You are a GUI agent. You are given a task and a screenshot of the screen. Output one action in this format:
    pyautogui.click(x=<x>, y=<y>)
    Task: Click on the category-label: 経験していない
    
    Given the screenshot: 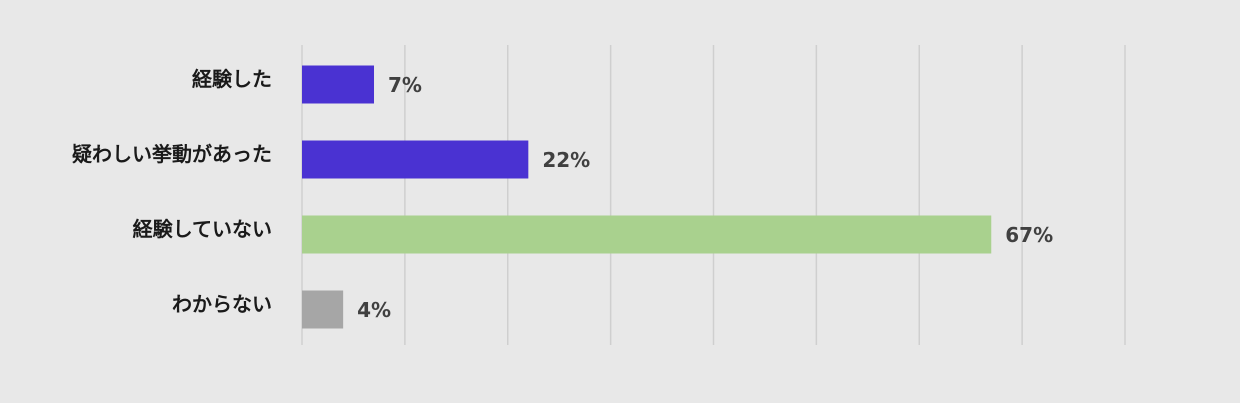 What is the action you would take?
    pyautogui.click(x=202, y=229)
    